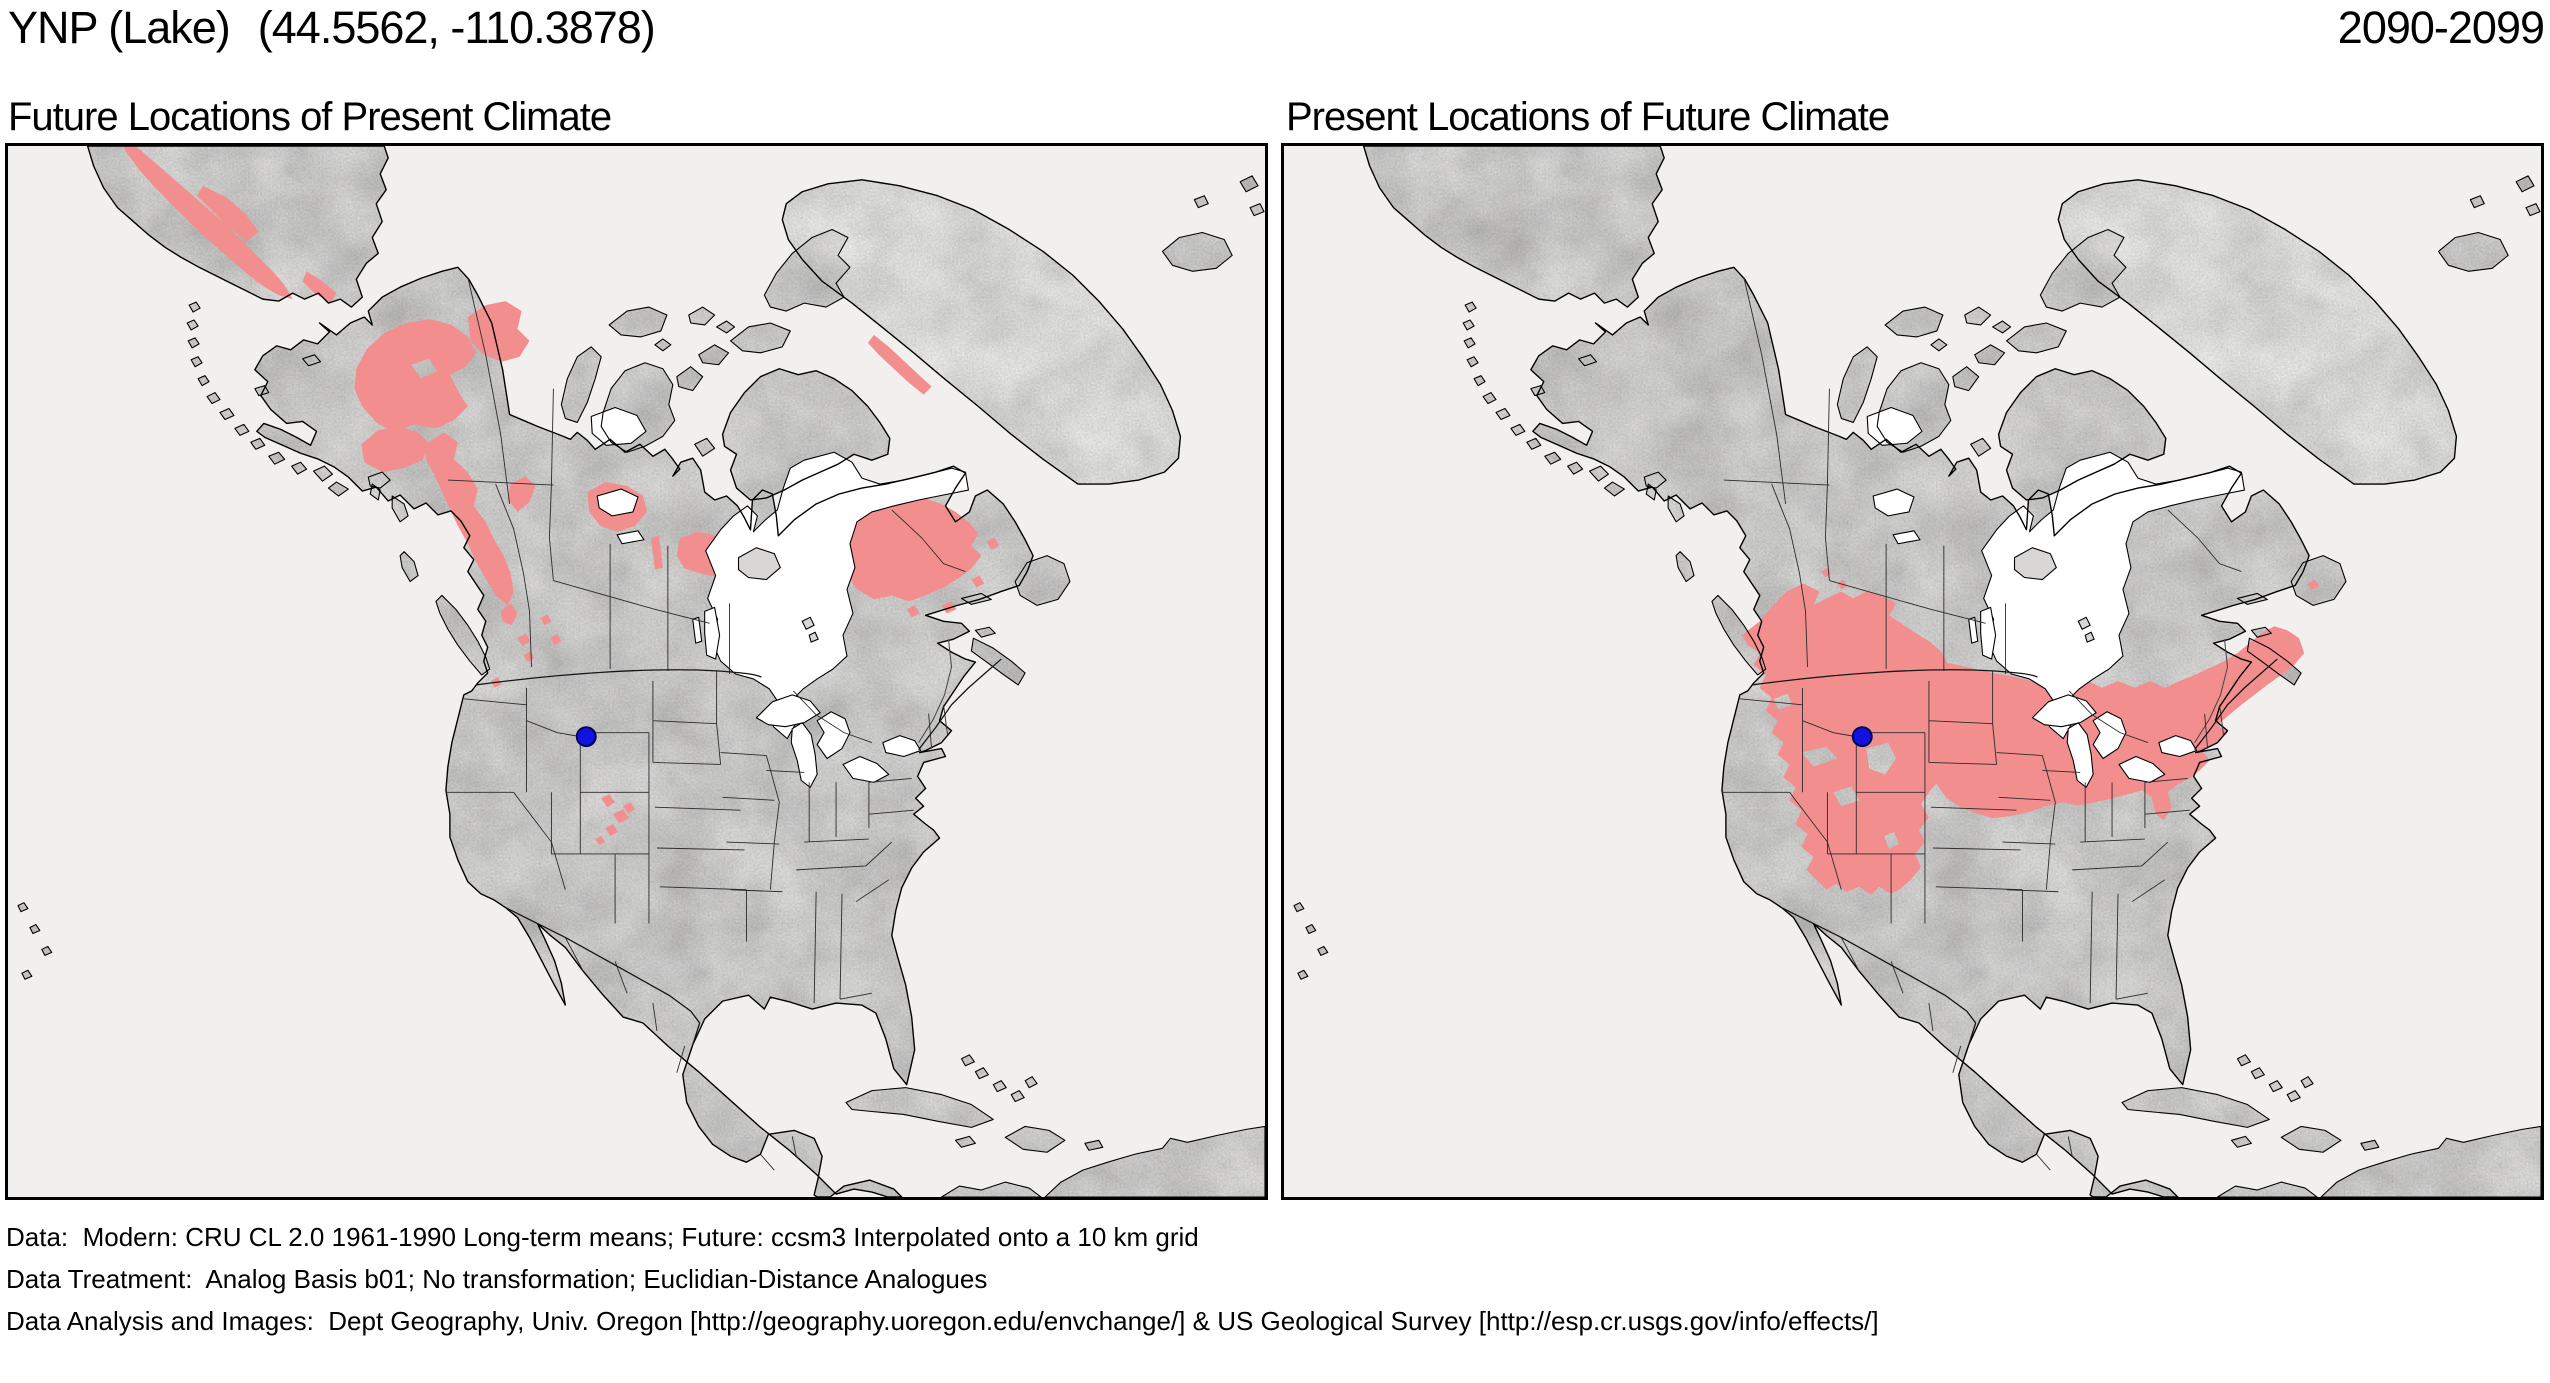 The height and width of the screenshot is (1383, 2550). I want to click on page-title: YNP (Lake) (44.5562, -110.3878), so click(332, 28).